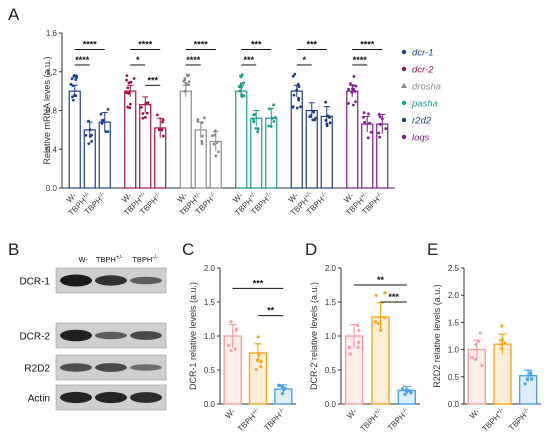 Image resolution: width=550 pixels, height=446 pixels. Describe the element at coordinates (34, 337) in the screenshot. I see `blot-row-label: DCR-2` at that location.